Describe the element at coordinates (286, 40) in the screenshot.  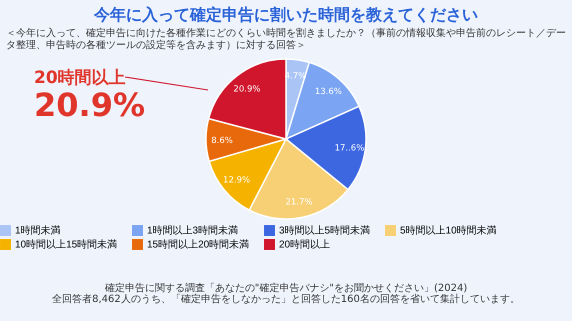
I see `chart-subtitle: ＜今年に入って、確定申告に向けた各種作業にどのくらい時間を割きましたか？（事前の情報収集や申告前のレシート／データ整理、申告時の各種ツールの設定等を含みます）に対する回答＞` at that location.